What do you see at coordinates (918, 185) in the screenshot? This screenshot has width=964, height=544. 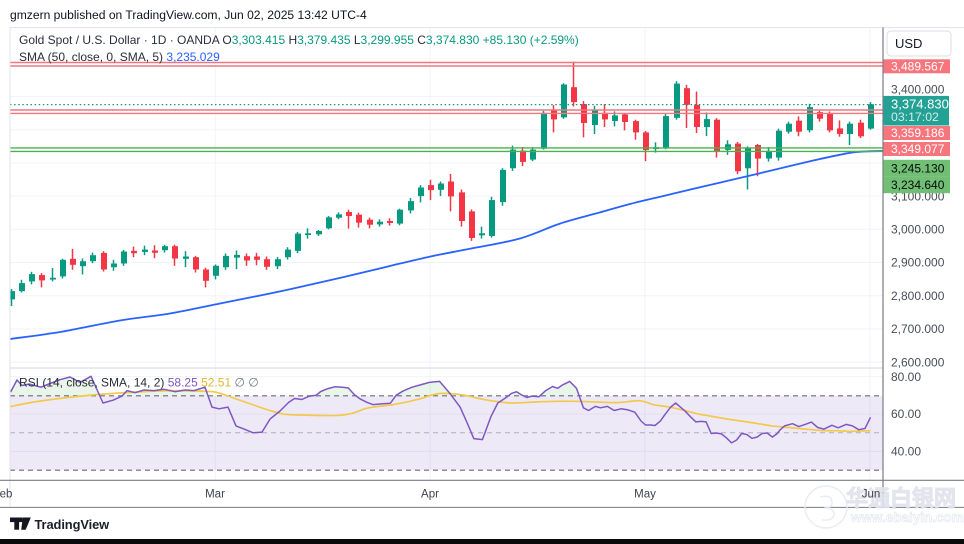 I see `svg-text: 3,234.640` at bounding box center [918, 185].